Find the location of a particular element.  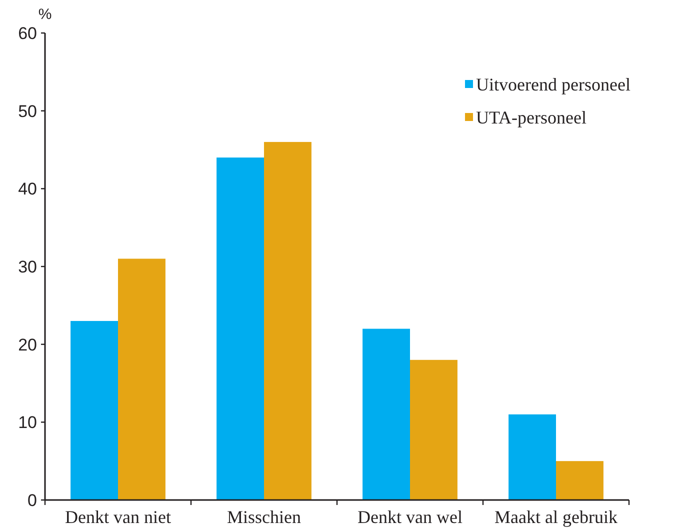

y-axis-title: % is located at coordinates (45, 14).